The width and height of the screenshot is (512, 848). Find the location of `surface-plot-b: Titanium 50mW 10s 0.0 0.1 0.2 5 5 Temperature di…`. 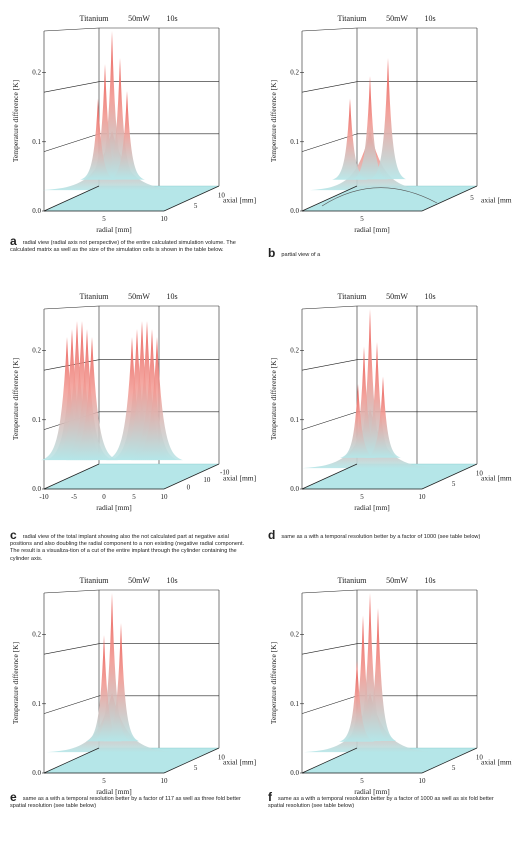

surface-plot-b: Titanium 50mW 10s 0.0 0.1 0.2 5 5 Temperature di… is located at coordinates (390, 124).